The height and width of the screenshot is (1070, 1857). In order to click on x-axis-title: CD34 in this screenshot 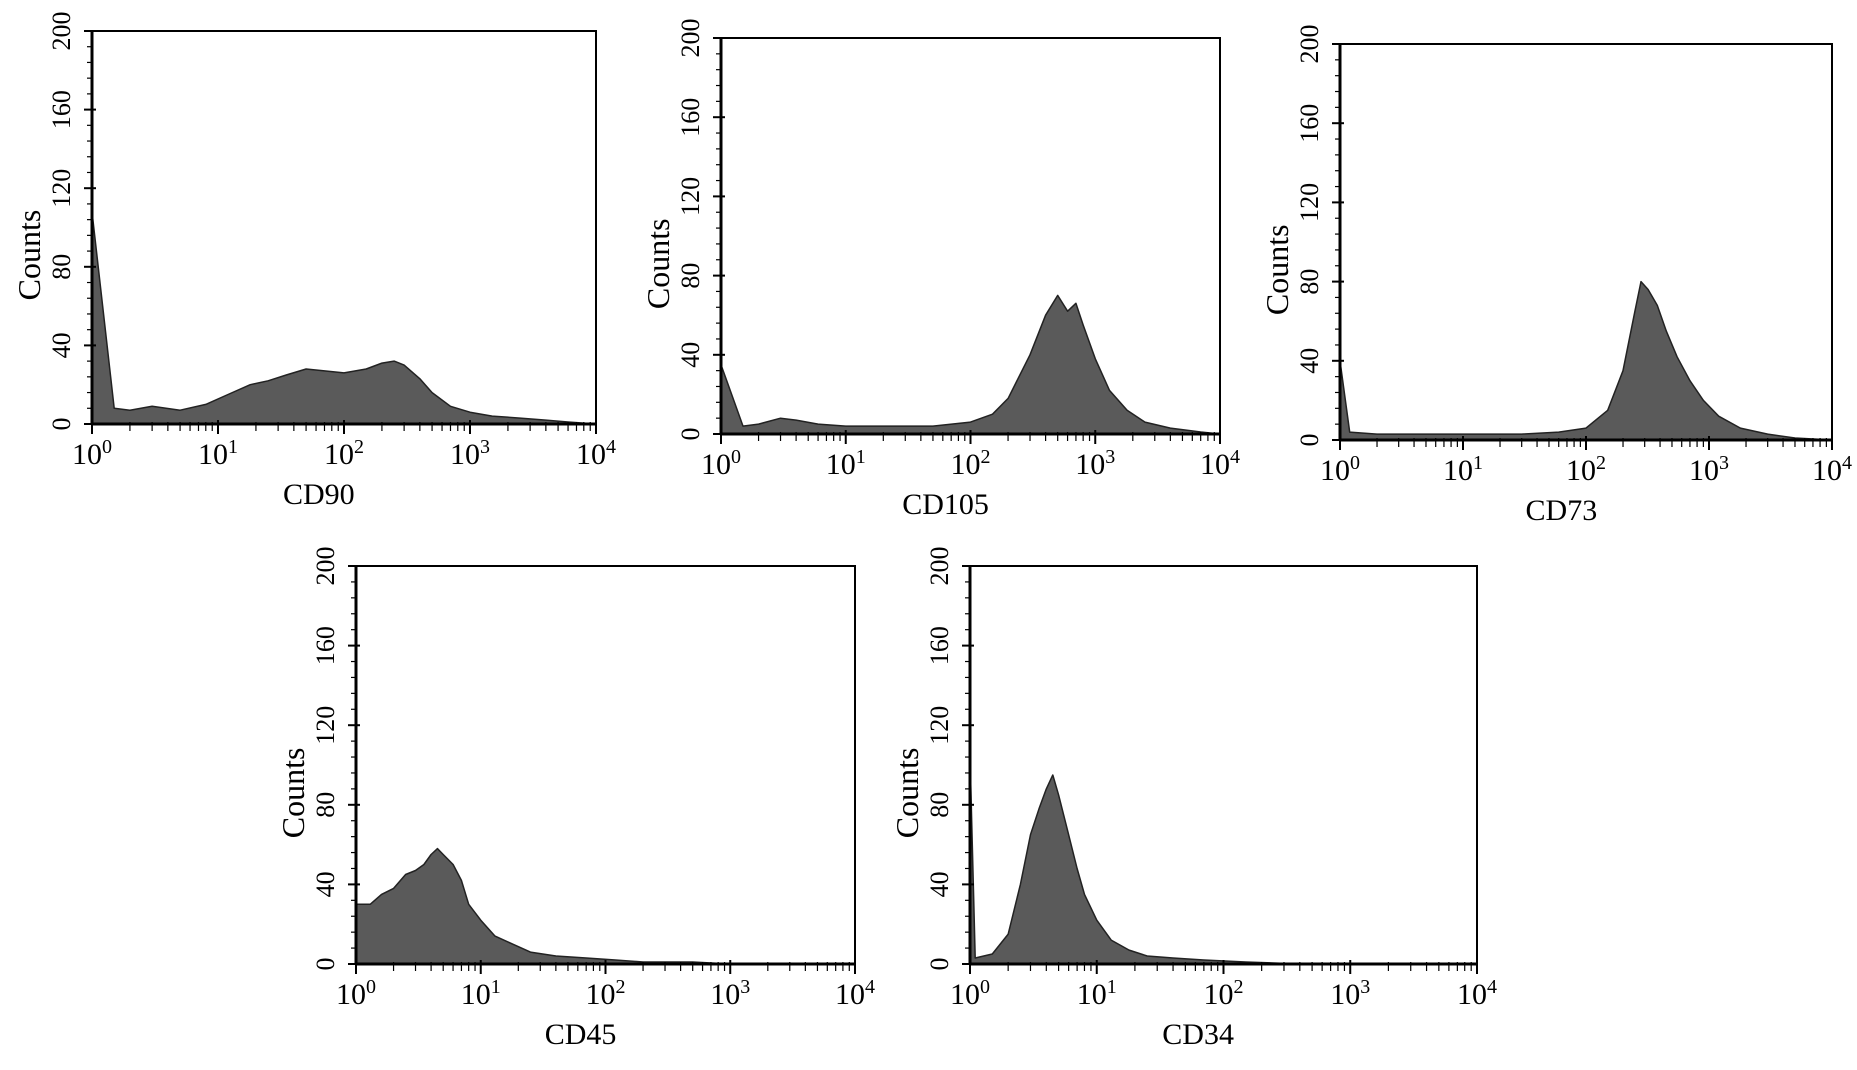, I will do `click(1198, 1034)`.